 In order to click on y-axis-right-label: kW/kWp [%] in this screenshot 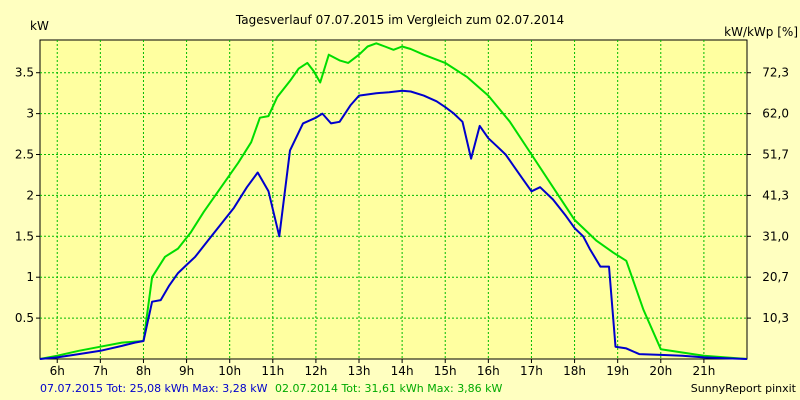, I will do `click(761, 32)`.